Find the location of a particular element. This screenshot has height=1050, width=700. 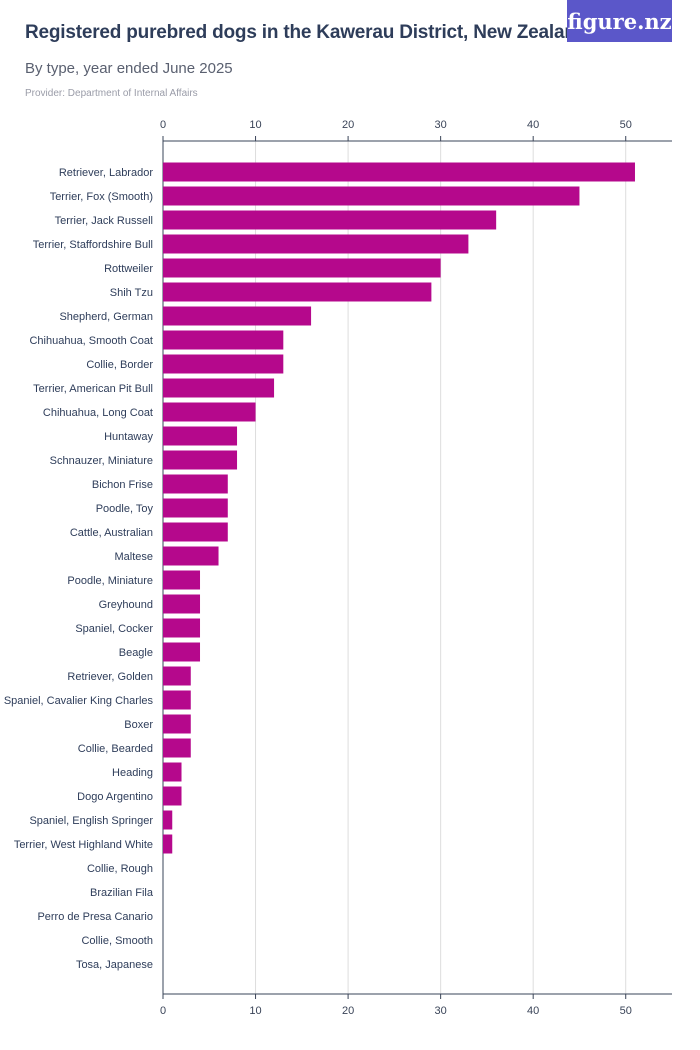

category-label: Bichon Frise is located at coordinates (122, 485).